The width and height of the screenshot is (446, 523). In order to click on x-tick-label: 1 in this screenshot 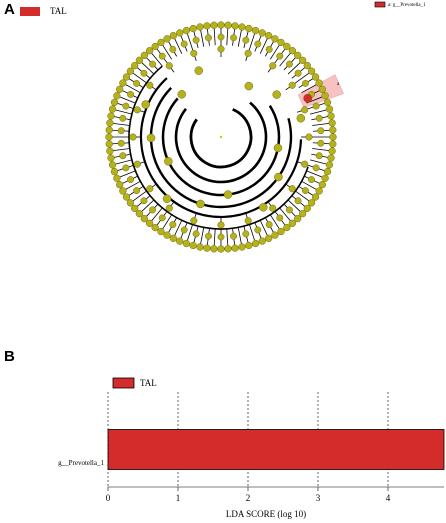, I will do `click(178, 498)`.